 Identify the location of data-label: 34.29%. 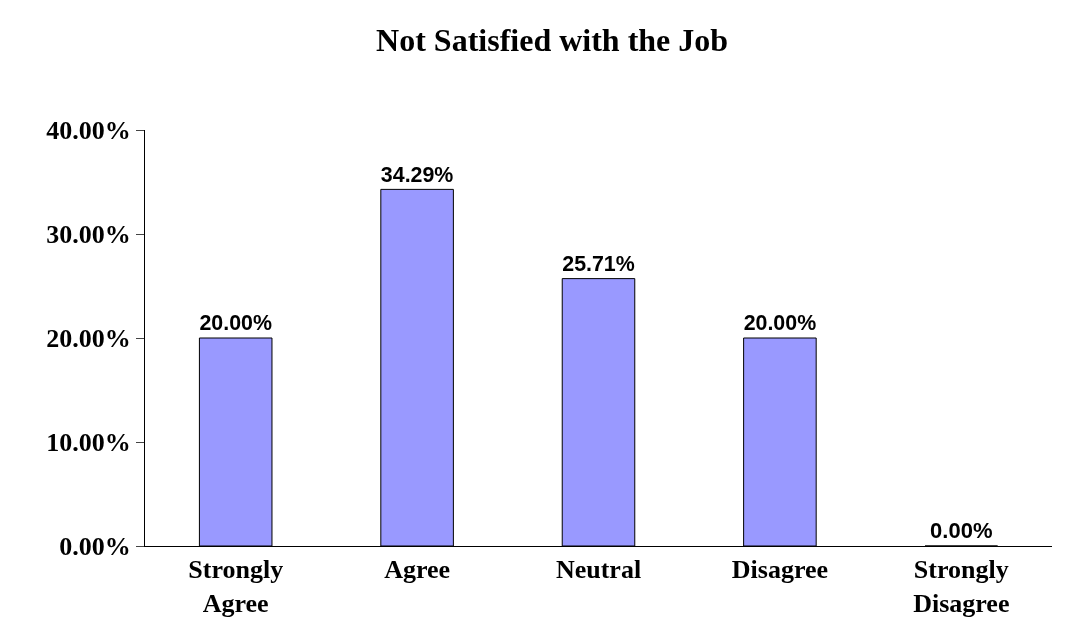
(417, 174).